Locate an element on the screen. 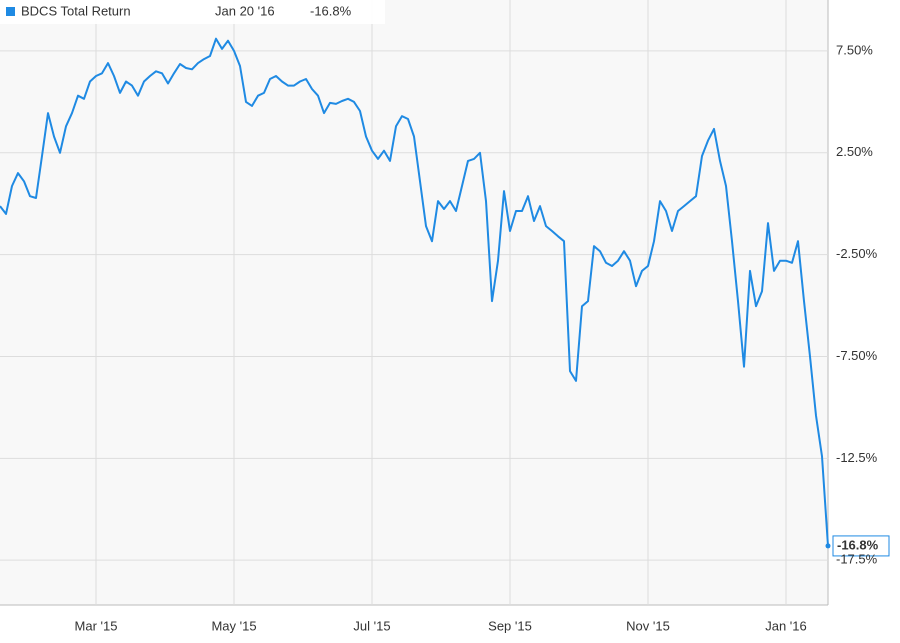  y-tick-label: -2.50% is located at coordinates (857, 253).